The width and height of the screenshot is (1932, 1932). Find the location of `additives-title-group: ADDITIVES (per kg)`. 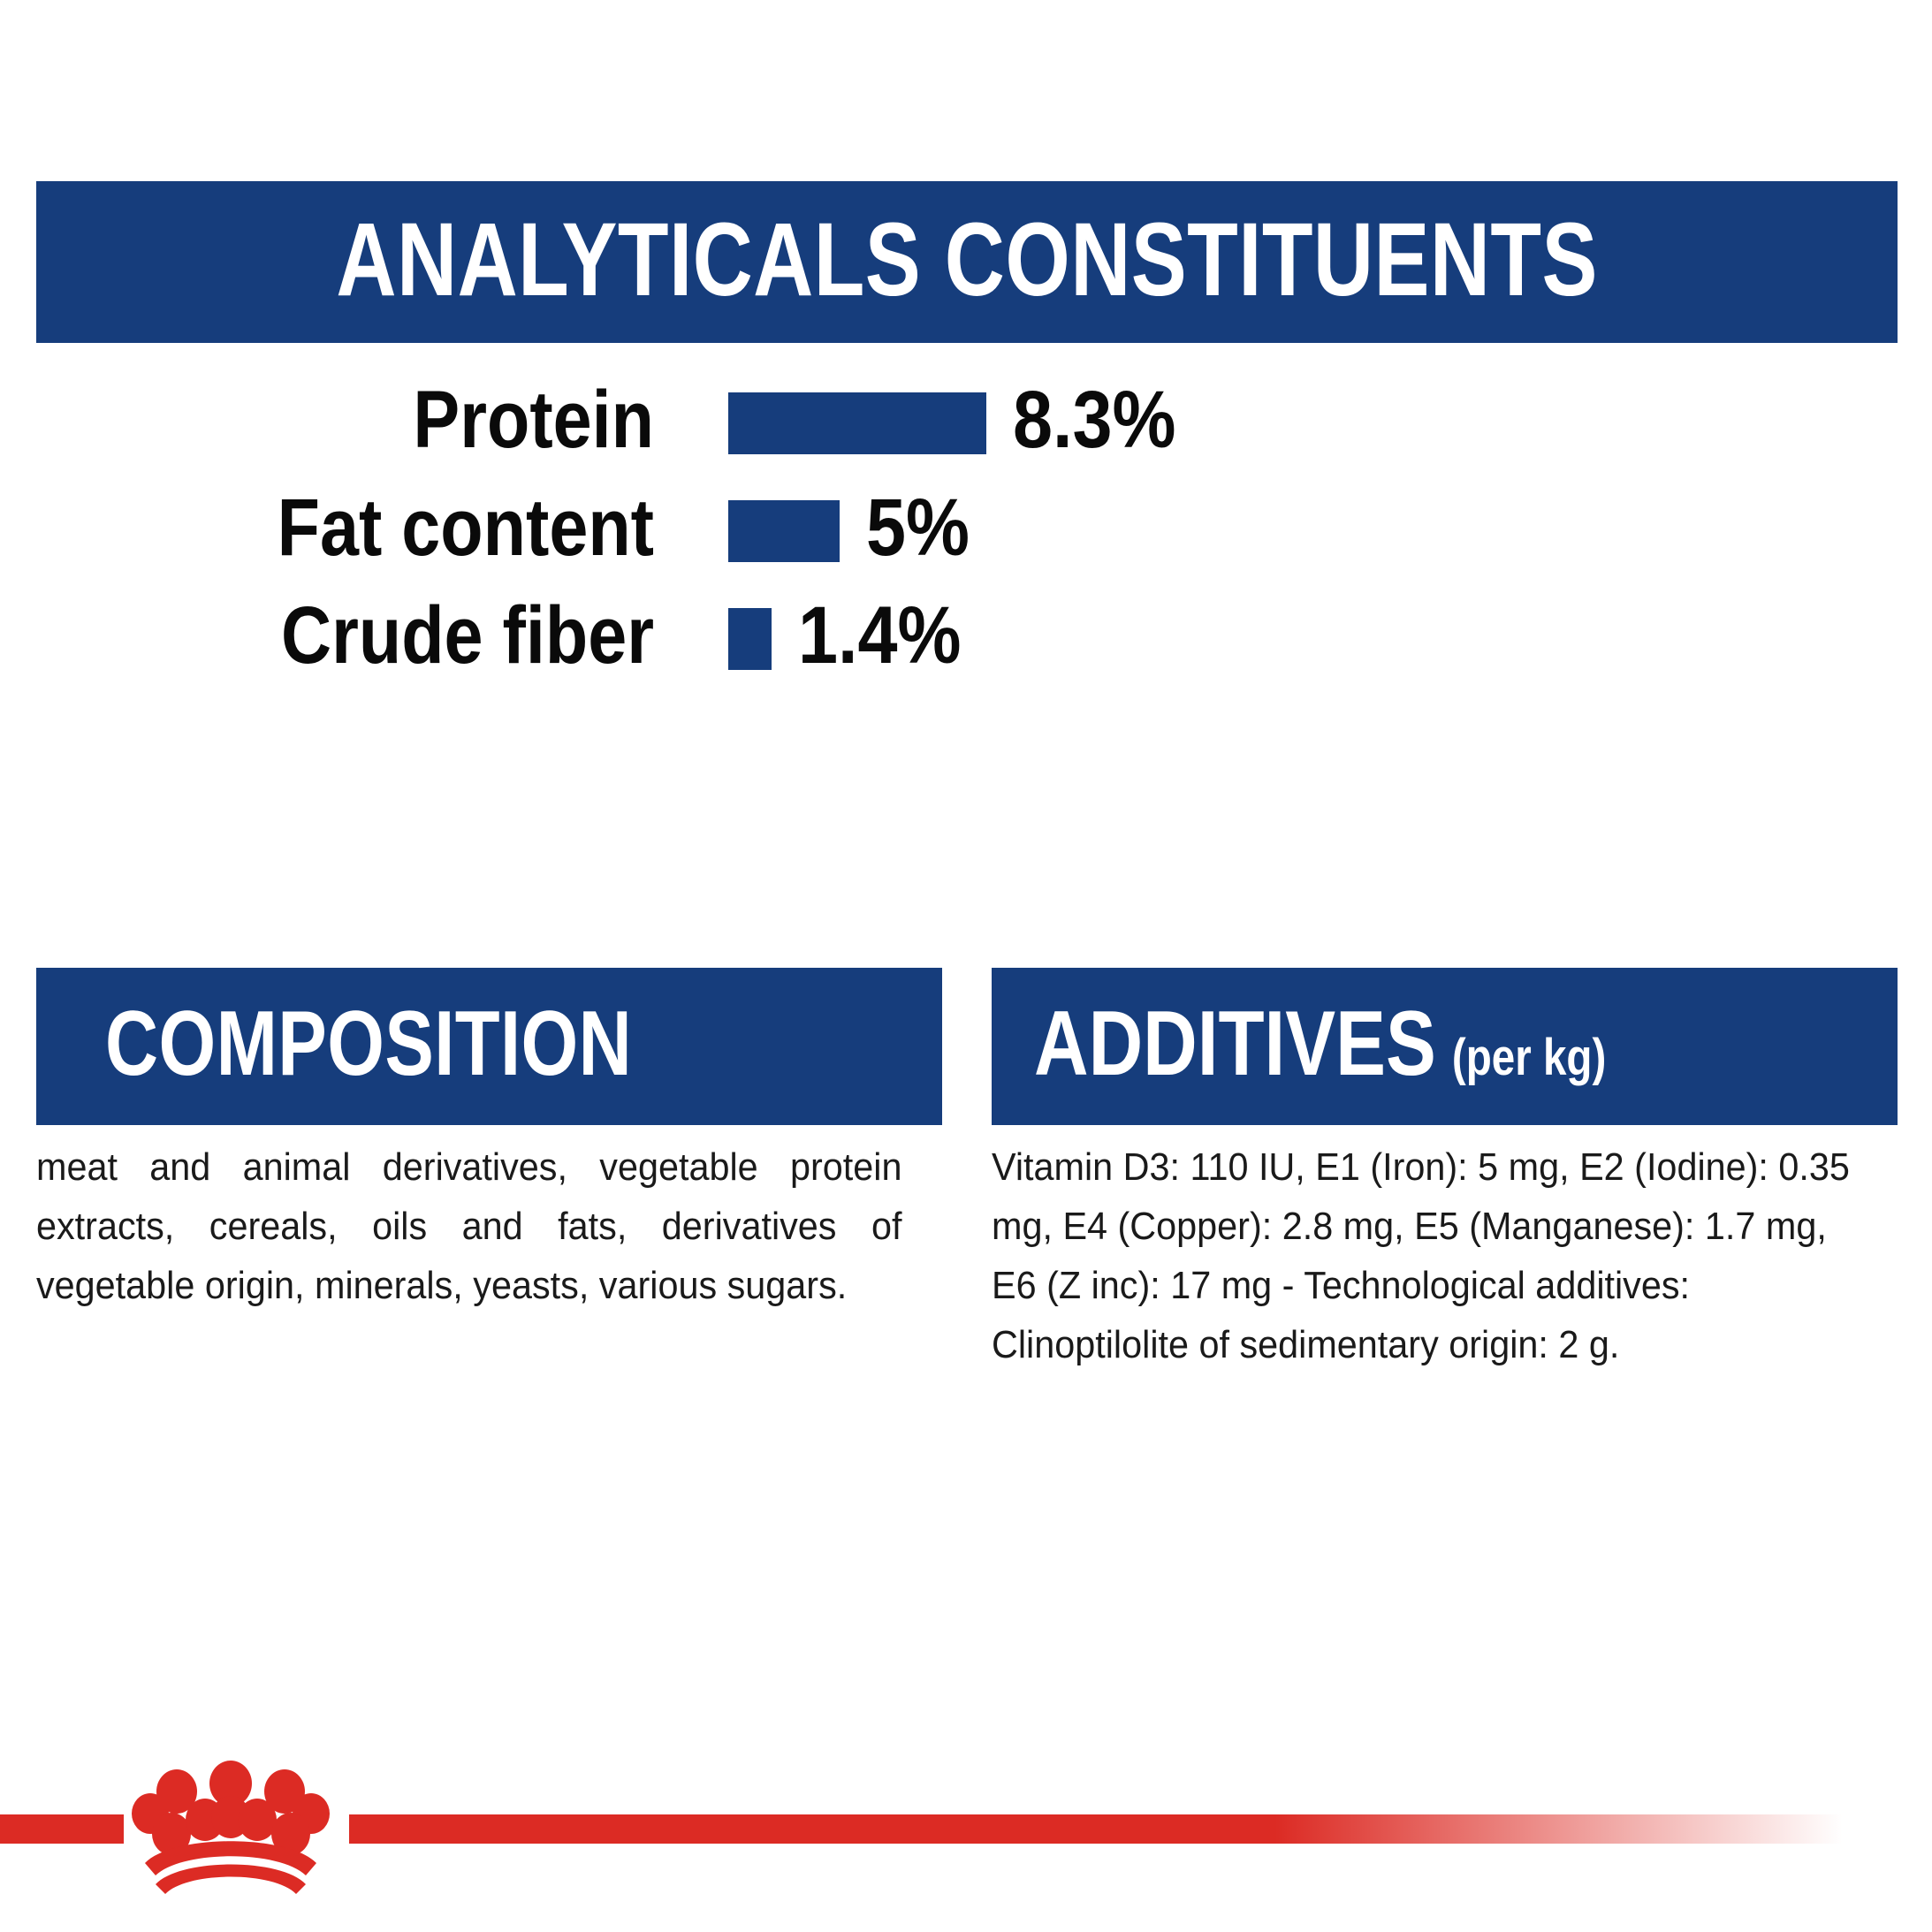

additives-title-group: ADDITIVES (per kg) is located at coordinates (1320, 1047).